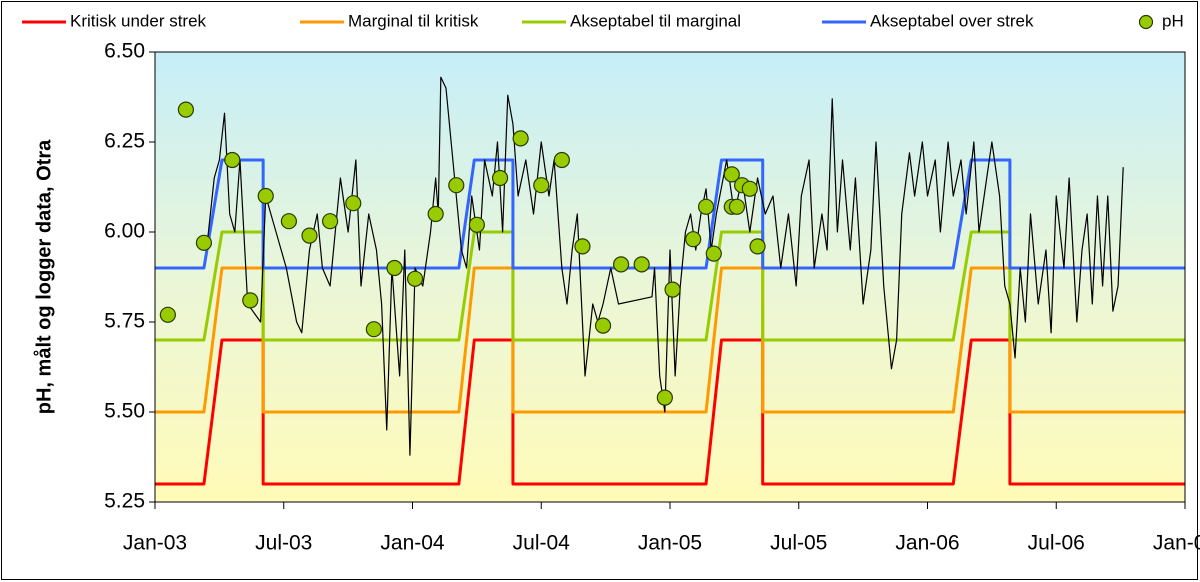  What do you see at coordinates (124, 231) in the screenshot?
I see `y-tick-label: 6.00` at bounding box center [124, 231].